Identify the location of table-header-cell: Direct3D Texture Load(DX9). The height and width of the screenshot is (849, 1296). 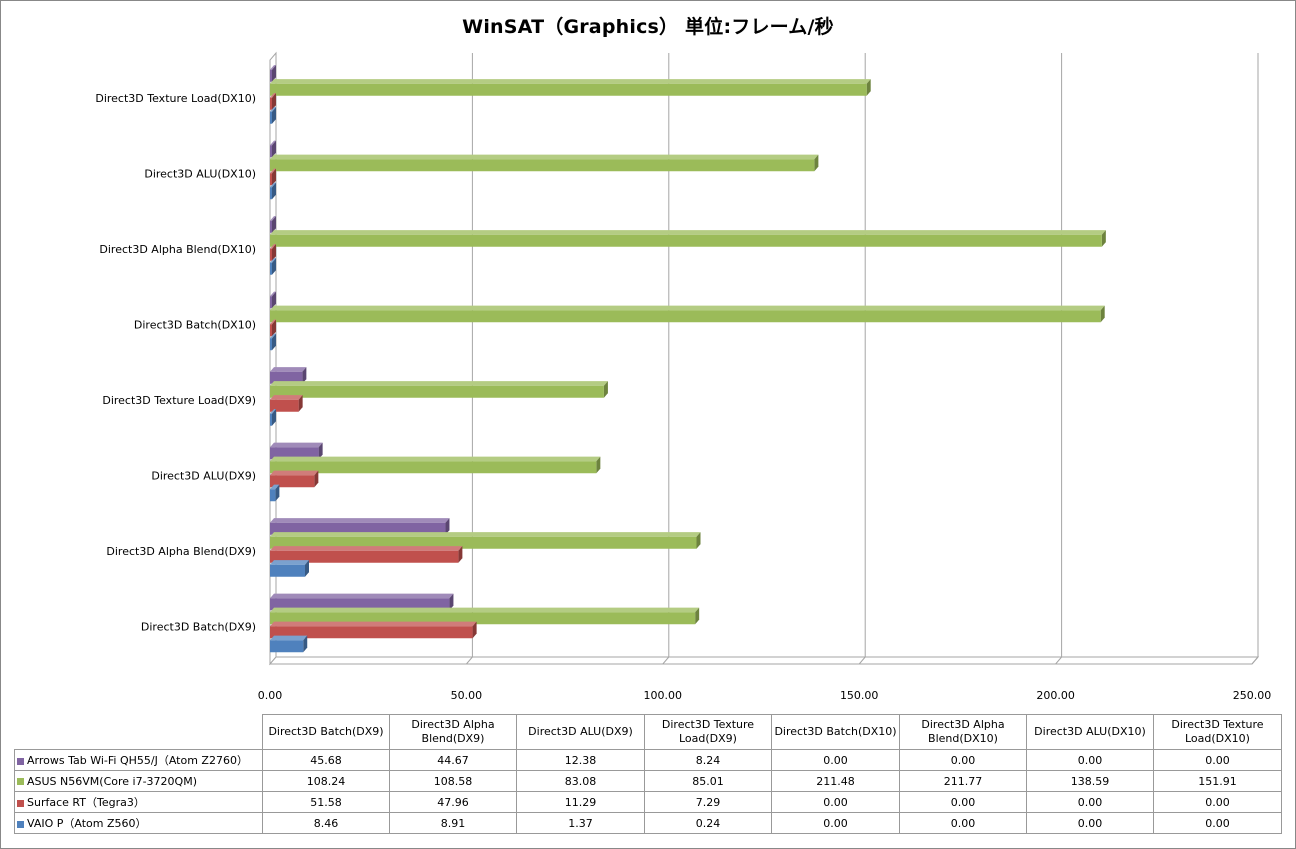
(708, 732).